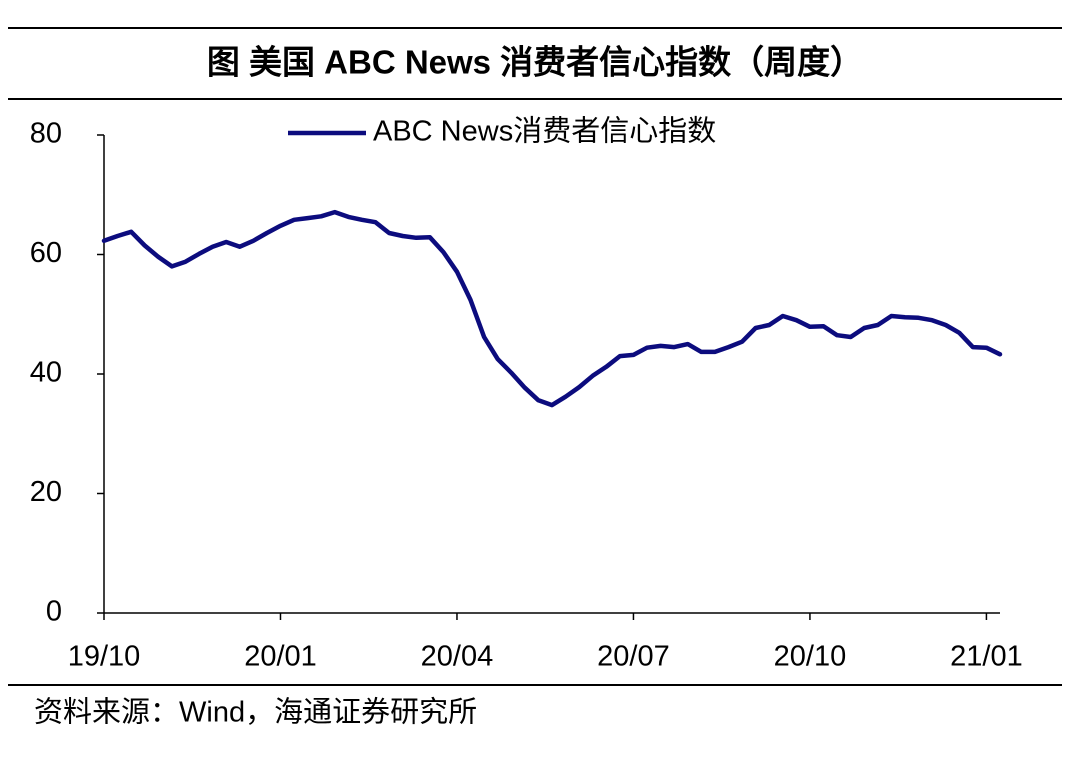  I want to click on y-tick-label: 40, so click(46, 373).